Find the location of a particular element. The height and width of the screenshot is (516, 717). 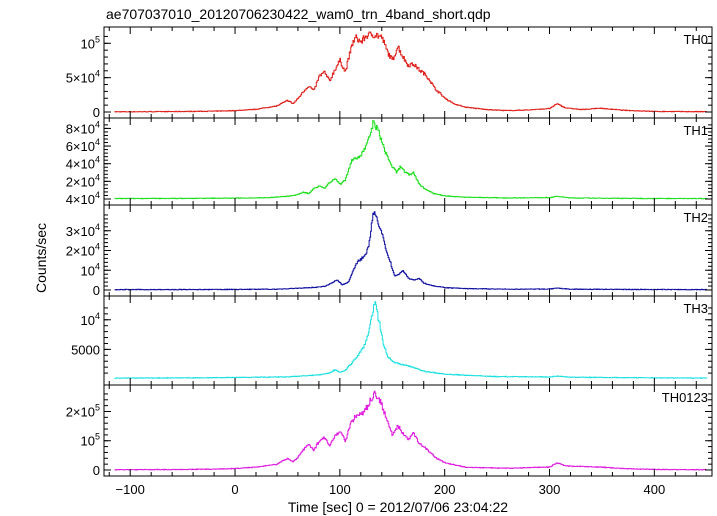

series-line-th3 is located at coordinates (411, 340).